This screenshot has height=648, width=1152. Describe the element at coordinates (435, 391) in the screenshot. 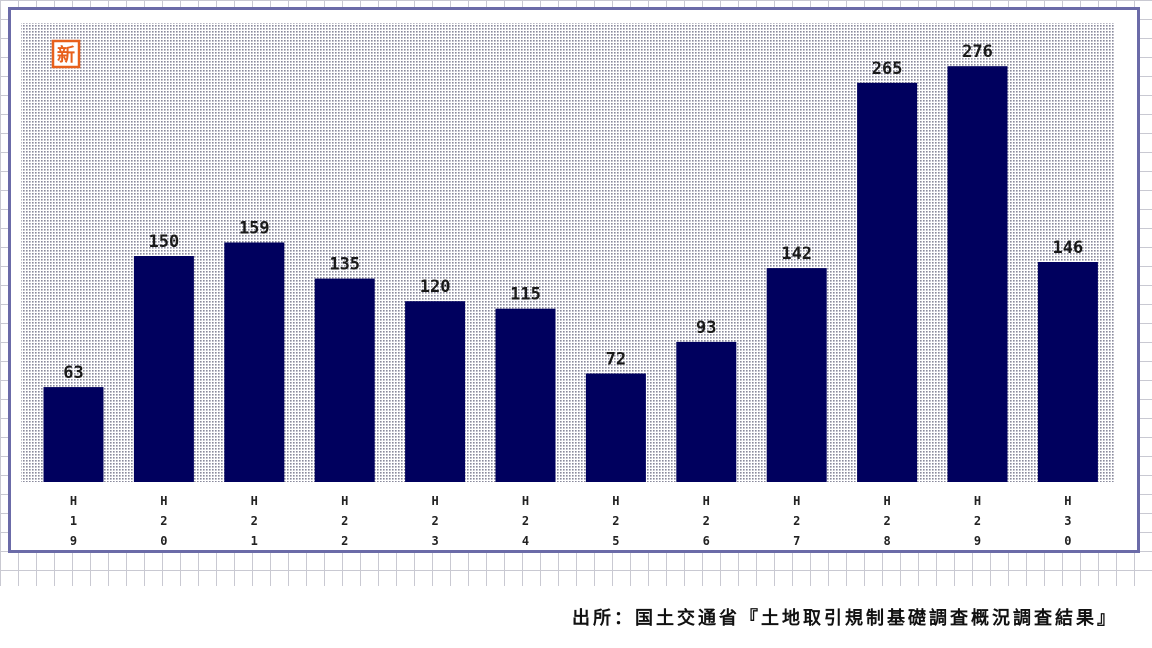

I see `bar-h23` at that location.